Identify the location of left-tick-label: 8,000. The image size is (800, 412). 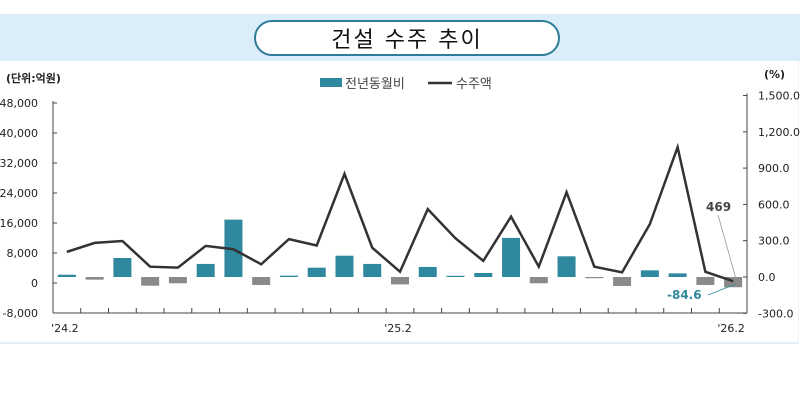
(23, 253).